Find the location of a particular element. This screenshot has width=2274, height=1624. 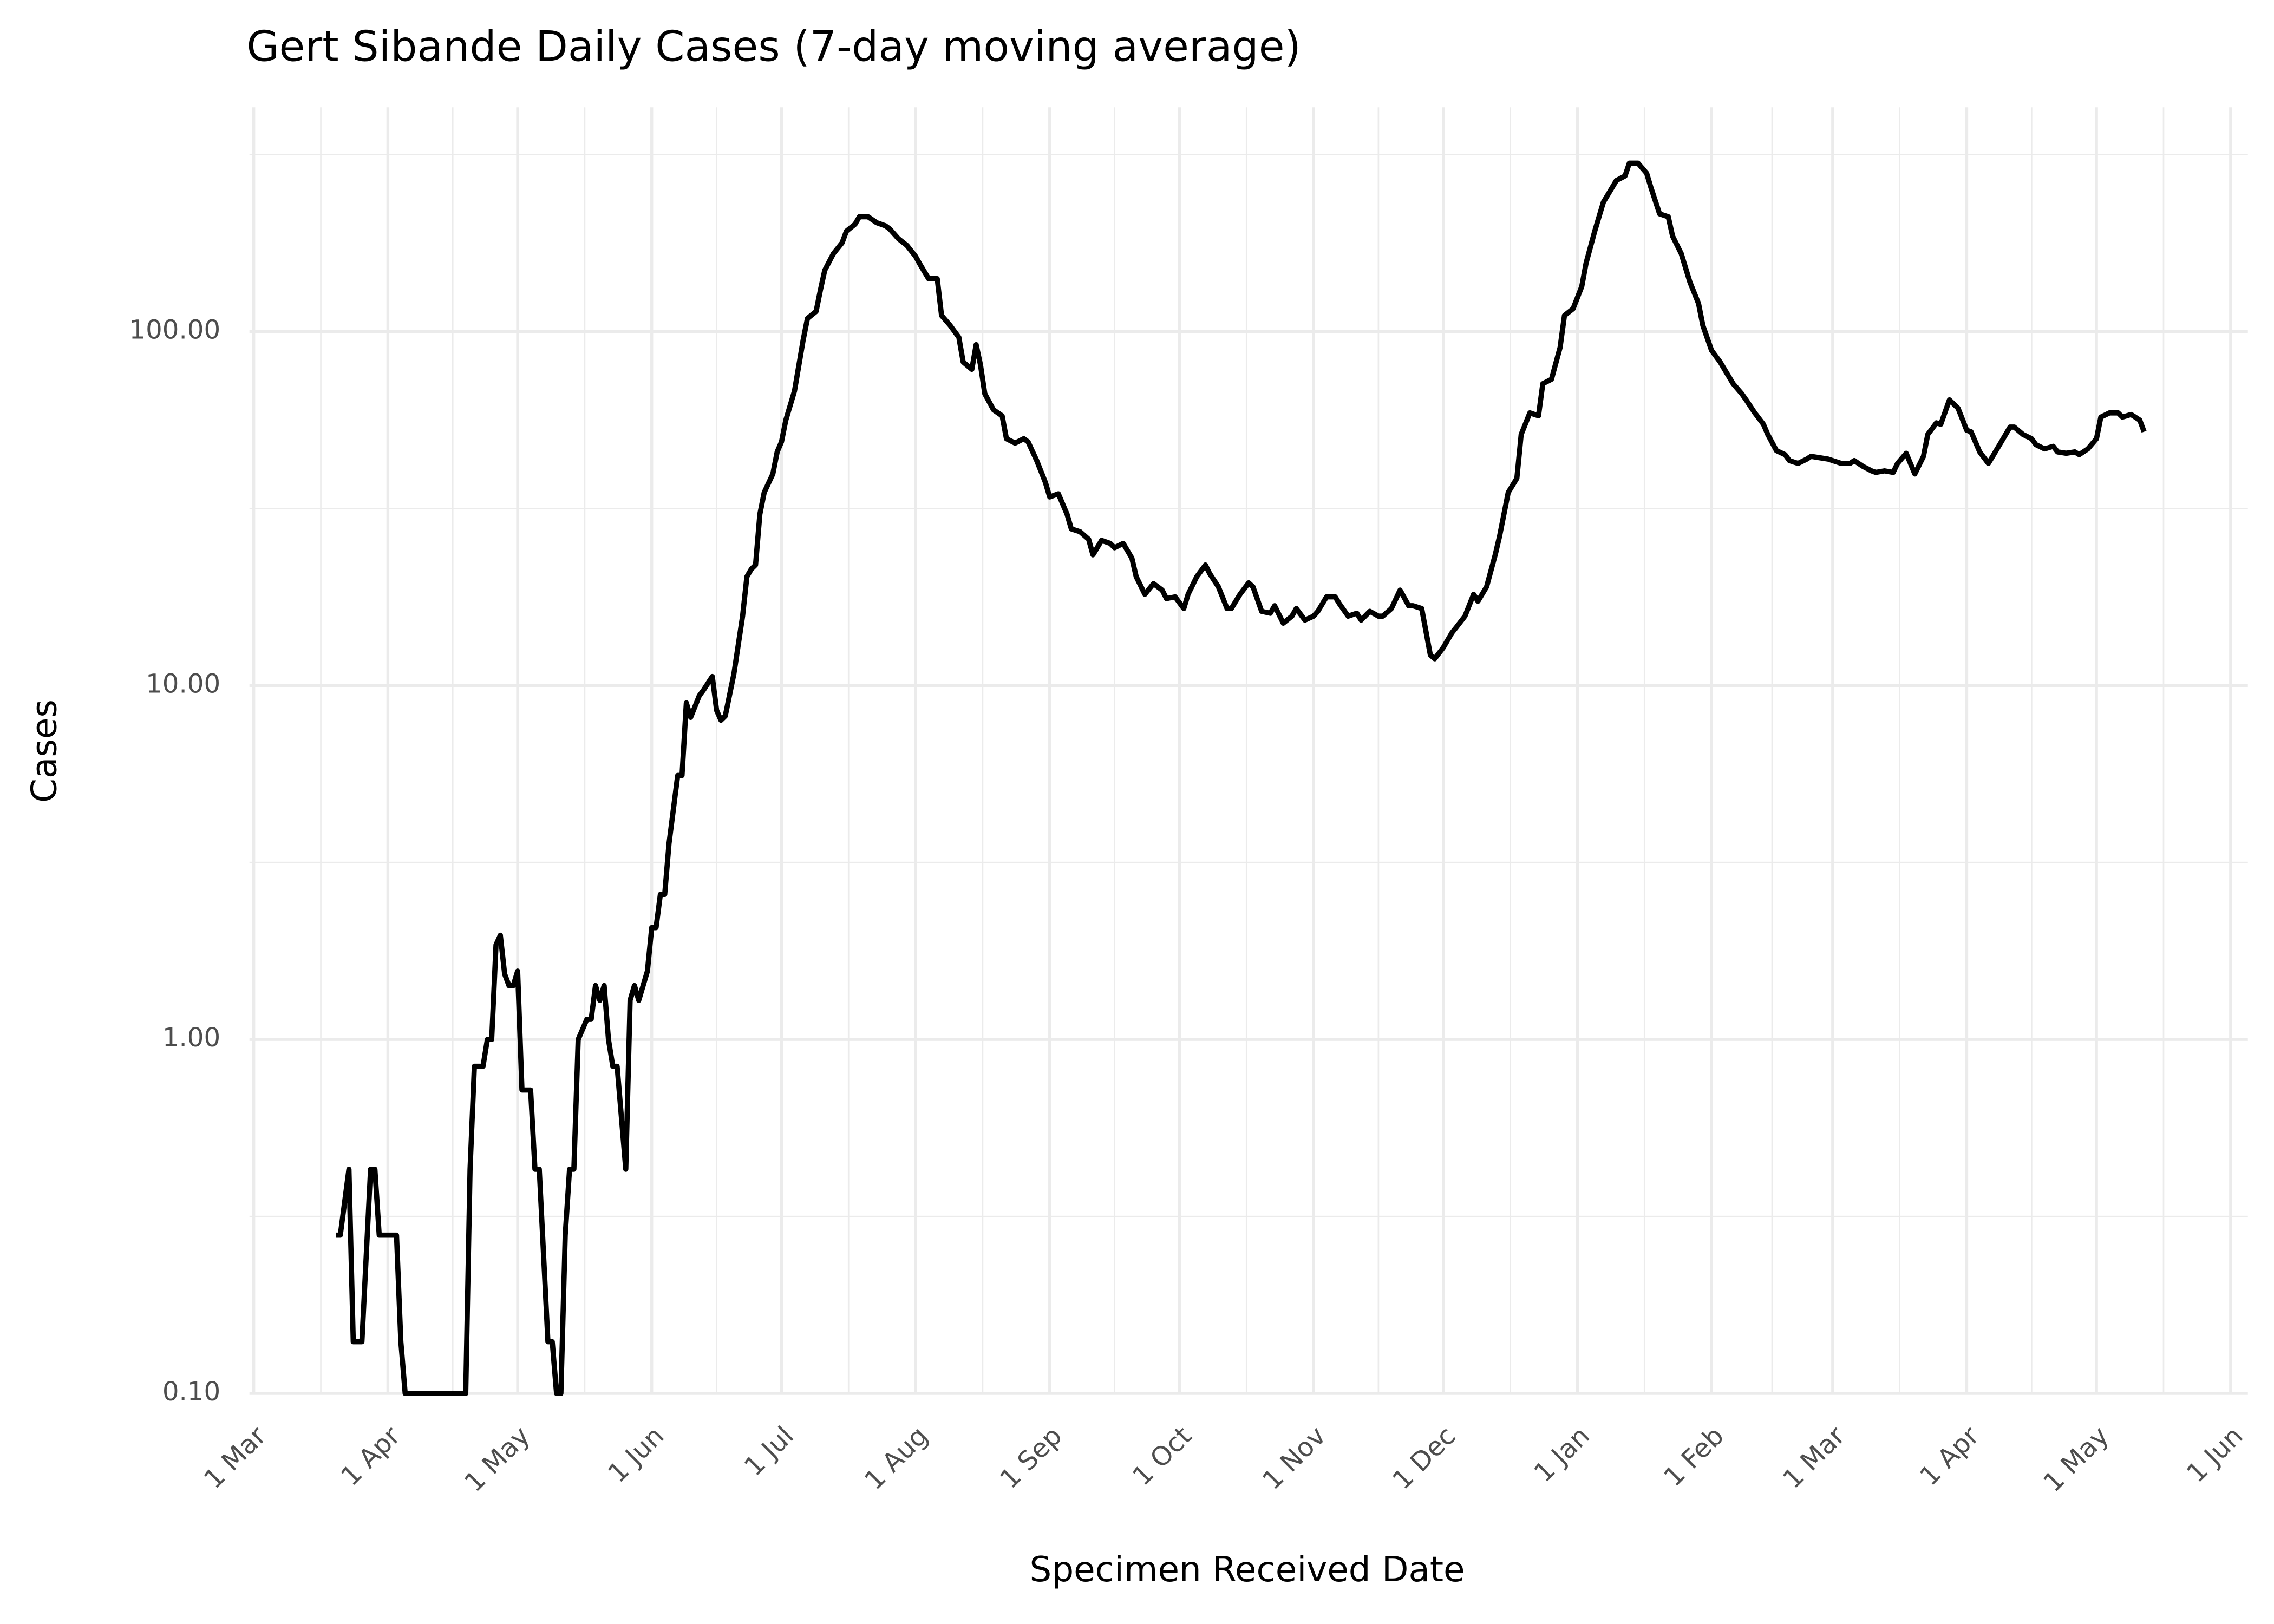

y-tick-label: 1.00 is located at coordinates (191, 1038).